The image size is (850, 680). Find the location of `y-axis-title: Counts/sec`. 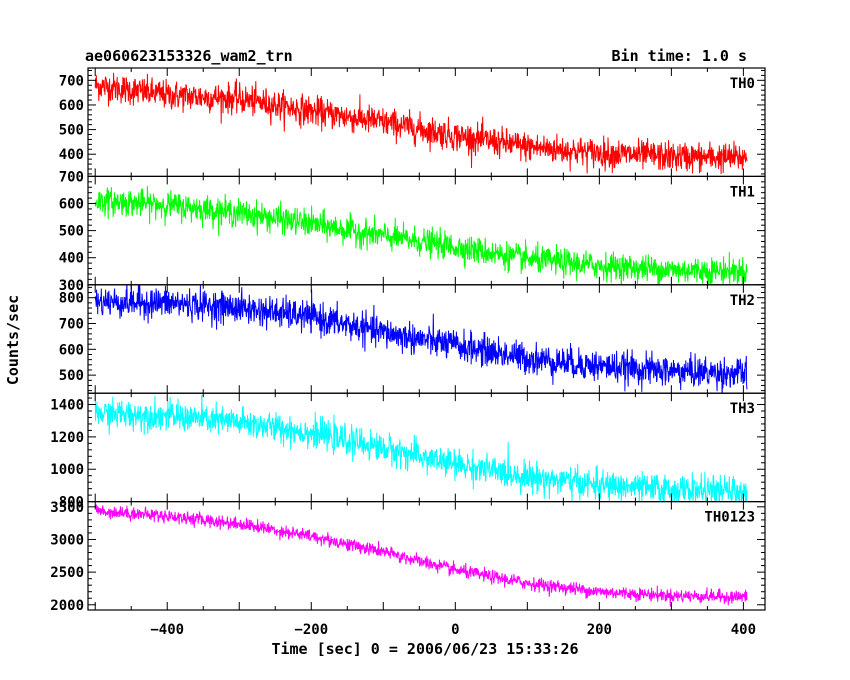

y-axis-title: Counts/sec is located at coordinates (13, 340).